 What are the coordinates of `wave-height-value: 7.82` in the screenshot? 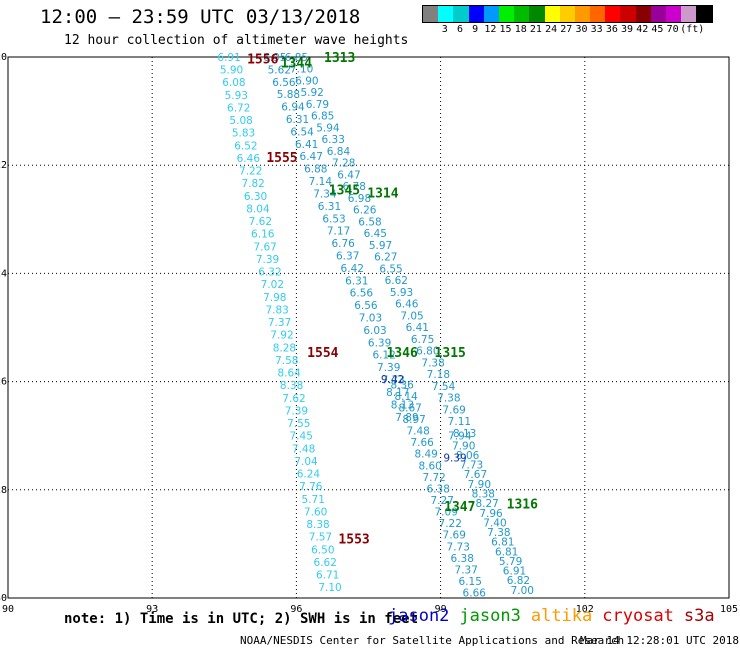 It's located at (252, 184).